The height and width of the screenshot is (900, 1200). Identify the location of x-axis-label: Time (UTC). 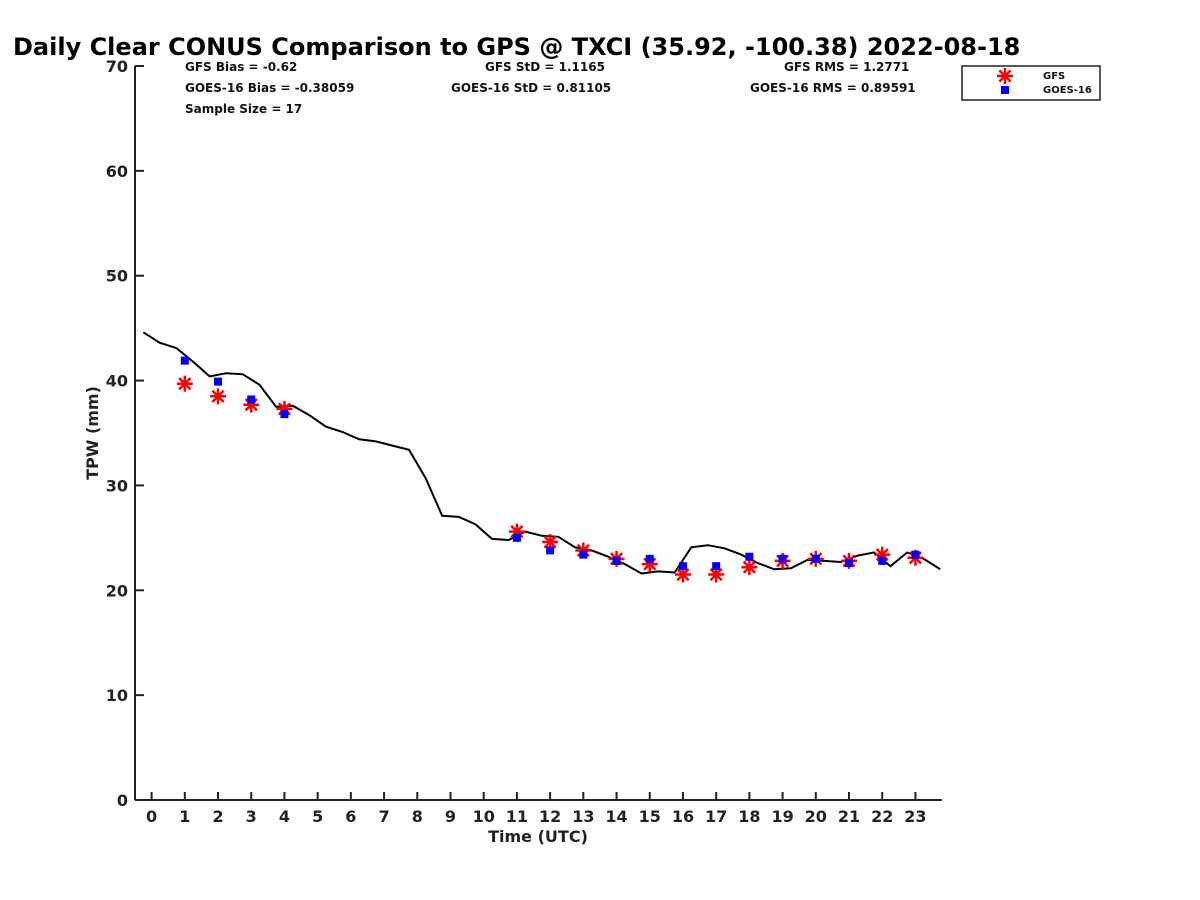
(538, 836).